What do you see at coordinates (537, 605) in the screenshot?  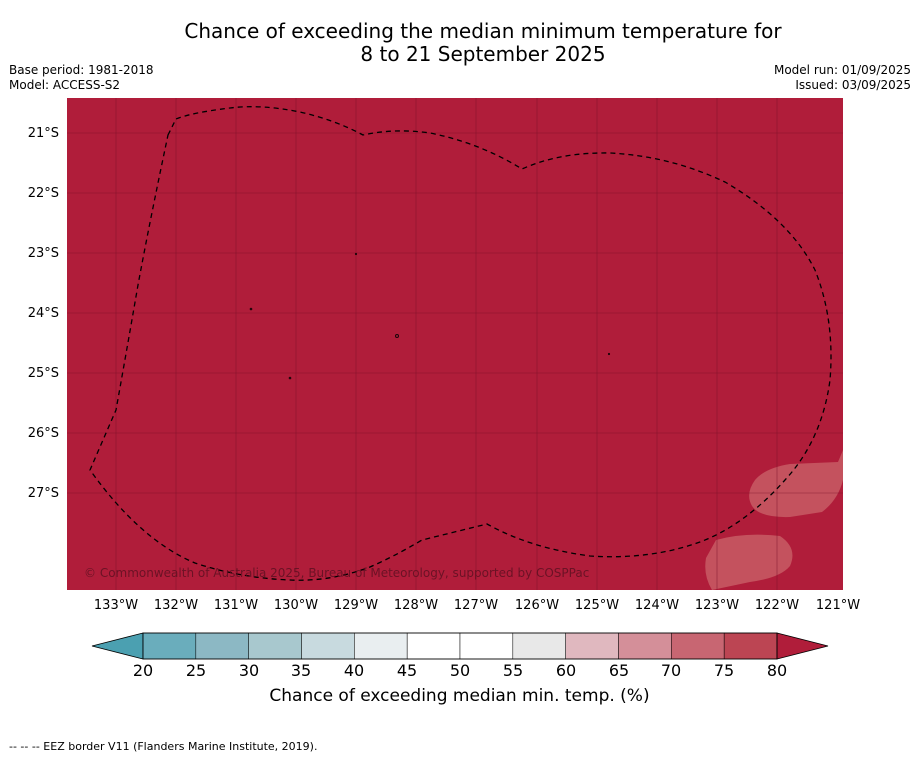 I see `lon-label-126w: 126°W` at bounding box center [537, 605].